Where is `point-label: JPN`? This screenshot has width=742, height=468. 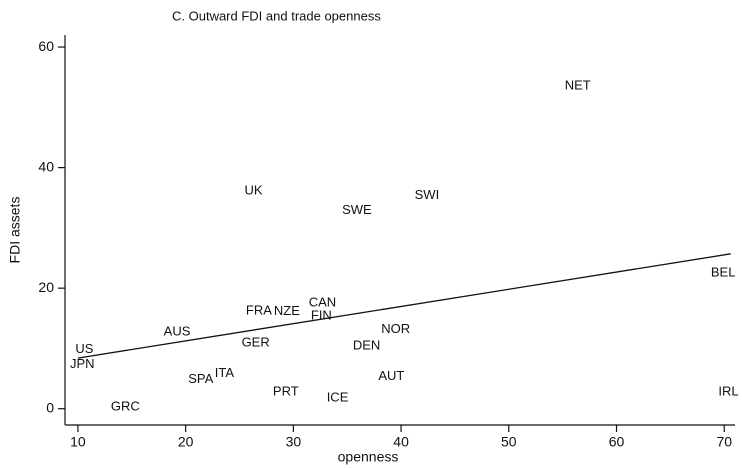 point-label: JPN is located at coordinates (82, 363).